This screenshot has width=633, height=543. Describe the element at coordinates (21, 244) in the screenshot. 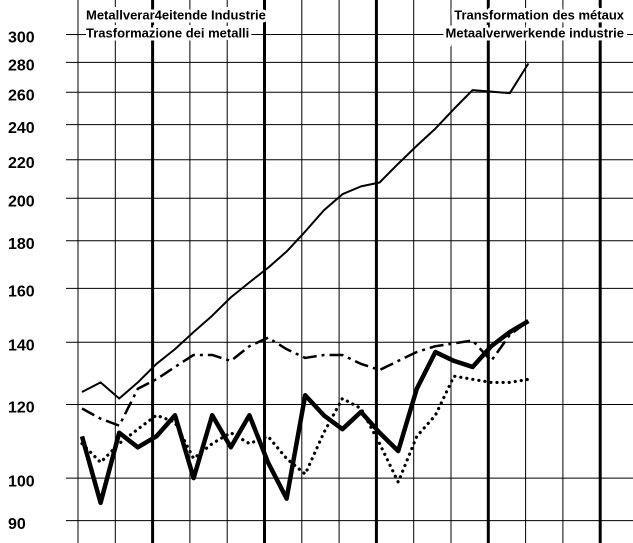

I see `y-tick-label: 180` at that location.